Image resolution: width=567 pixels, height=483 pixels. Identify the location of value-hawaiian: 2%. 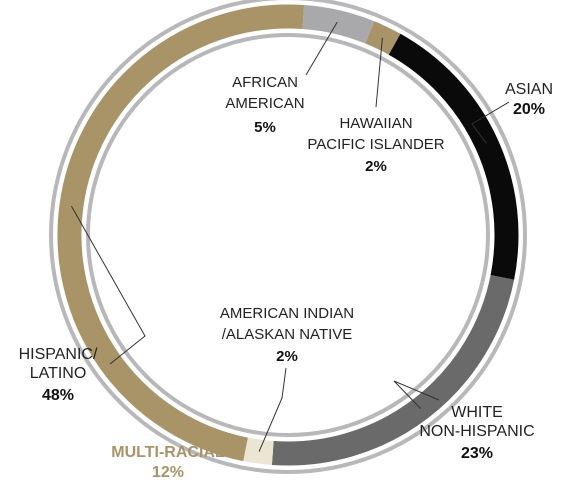
(376, 166).